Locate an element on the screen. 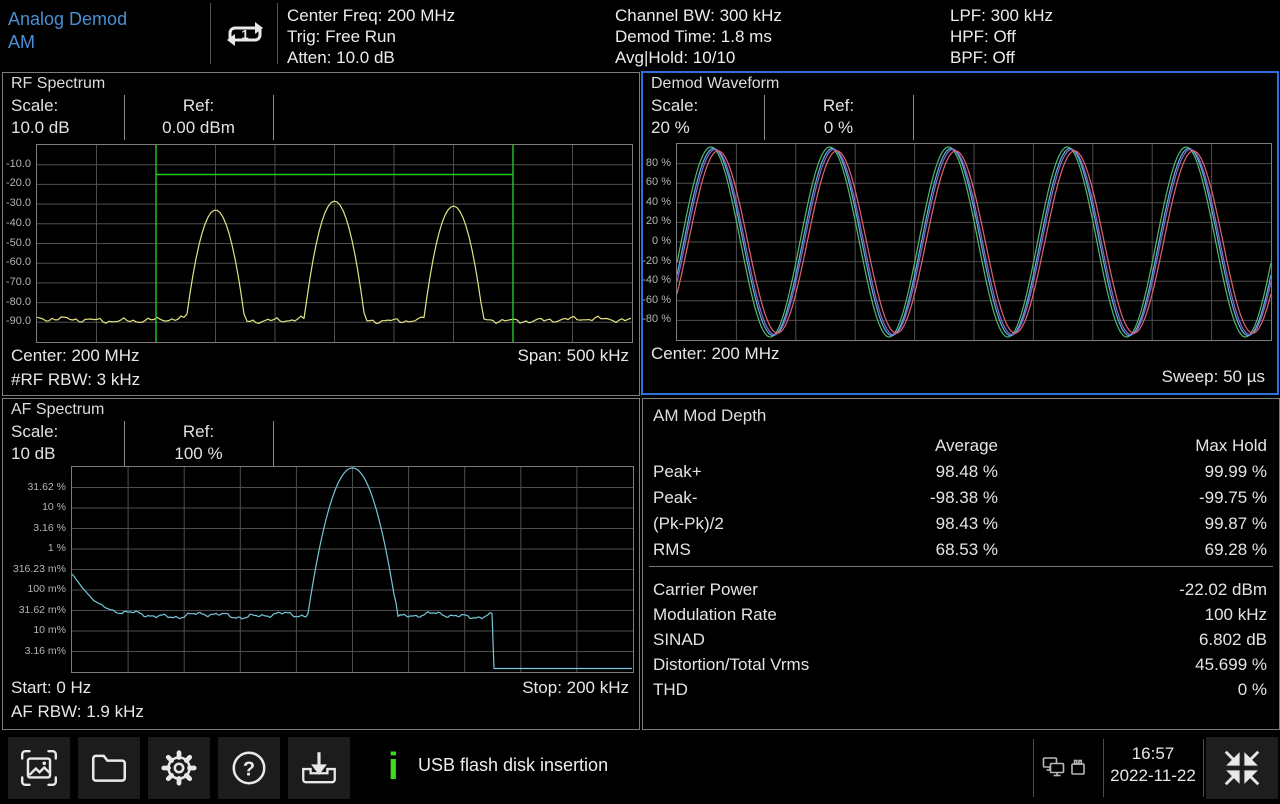 The width and height of the screenshot is (1280, 804). screenshot-icon is located at coordinates (39, 768).